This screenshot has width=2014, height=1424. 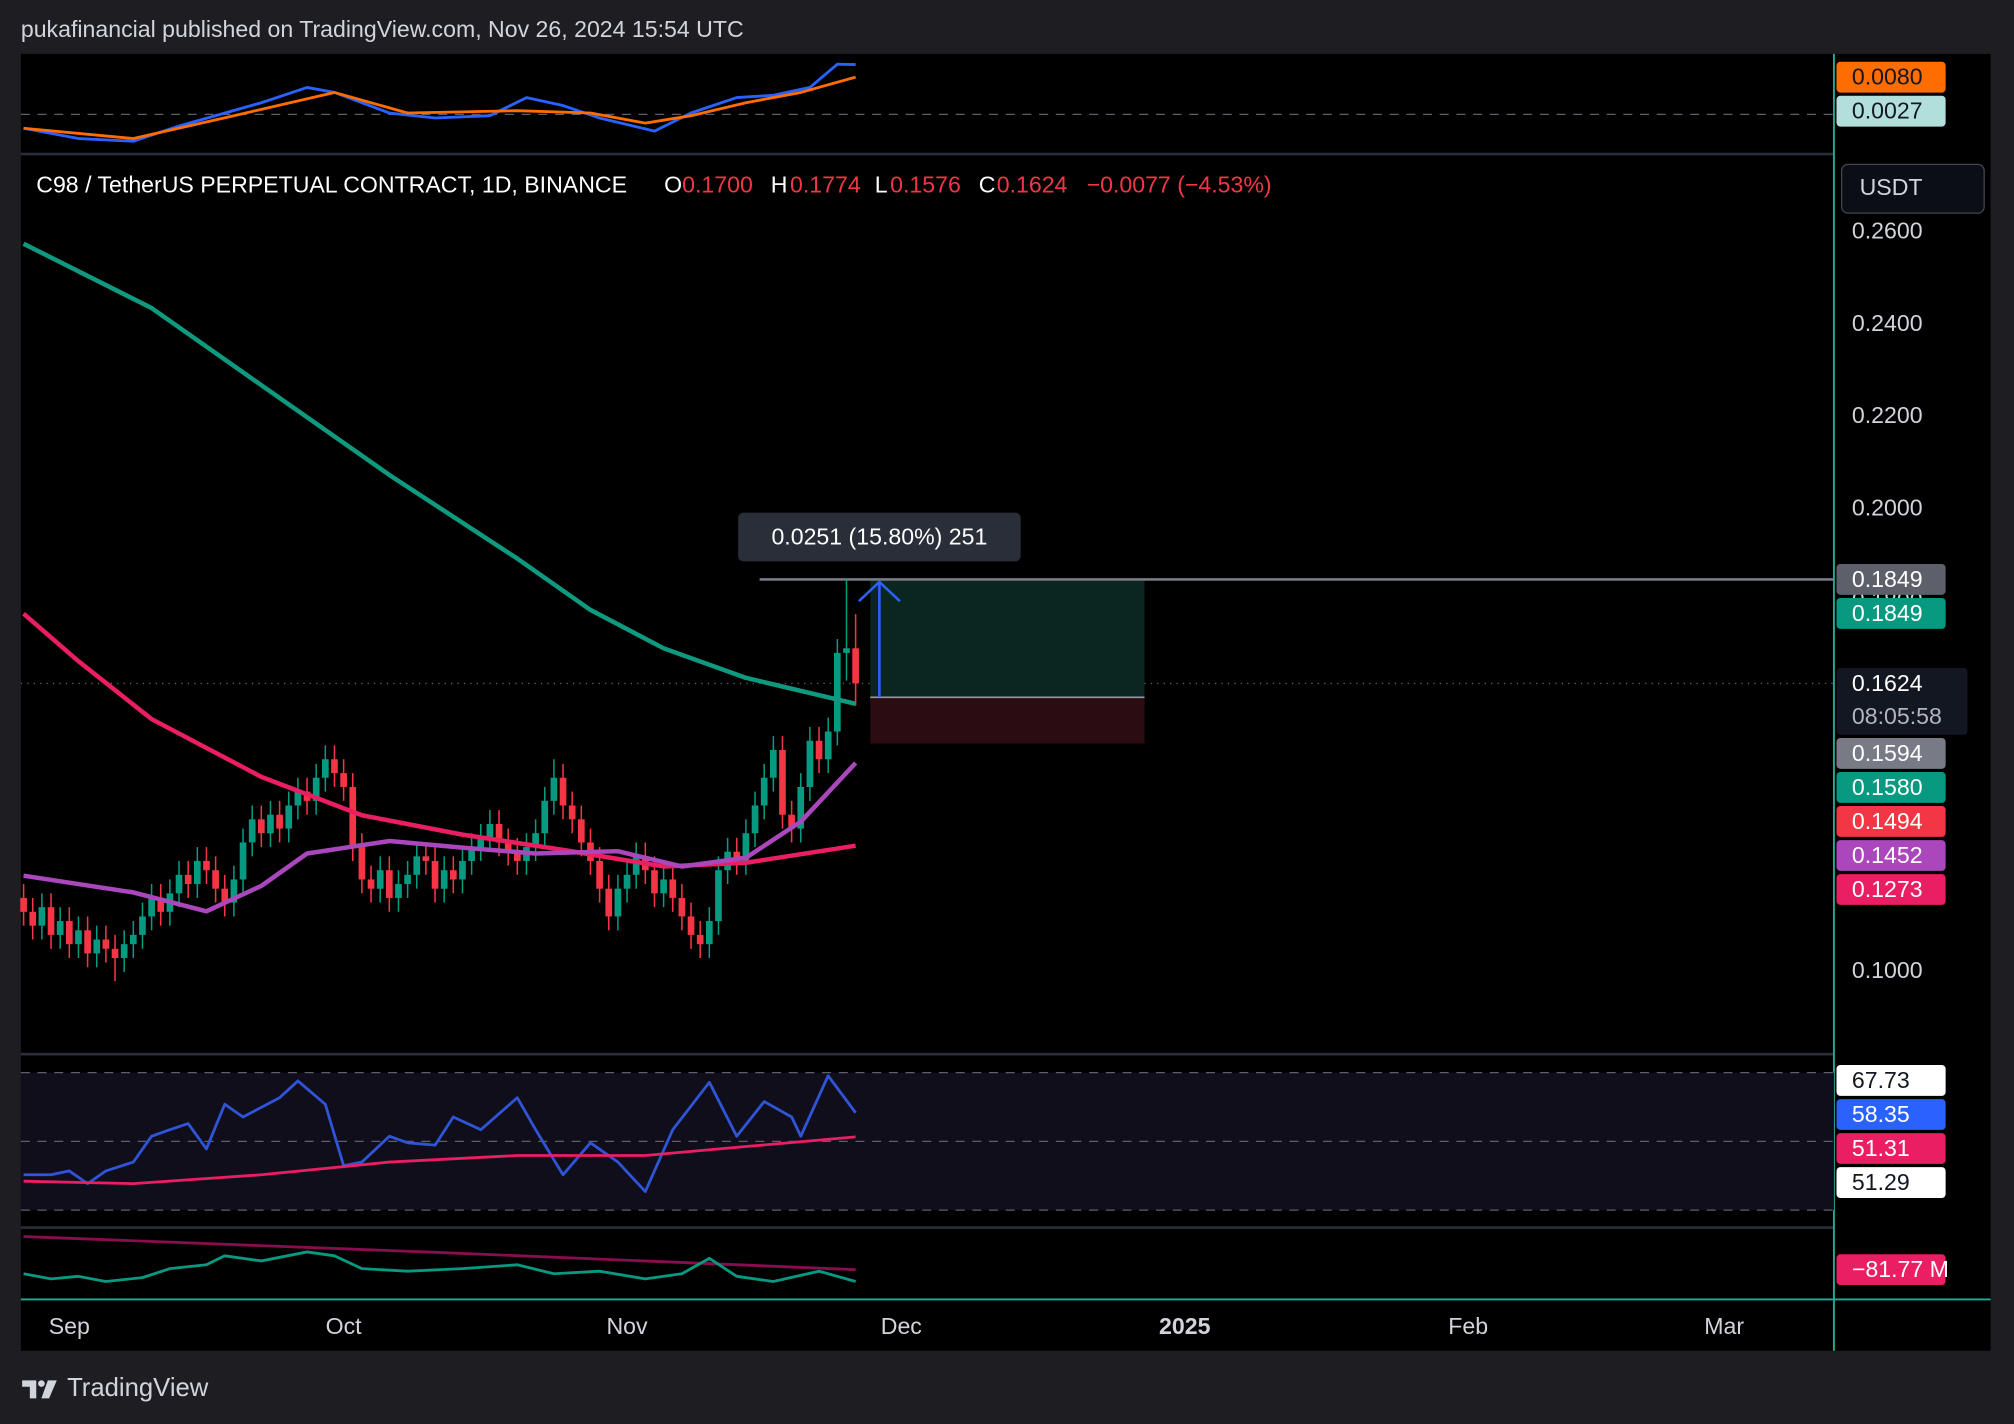 What do you see at coordinates (1887, 683) in the screenshot?
I see `price-badge-label: 0.1624` at bounding box center [1887, 683].